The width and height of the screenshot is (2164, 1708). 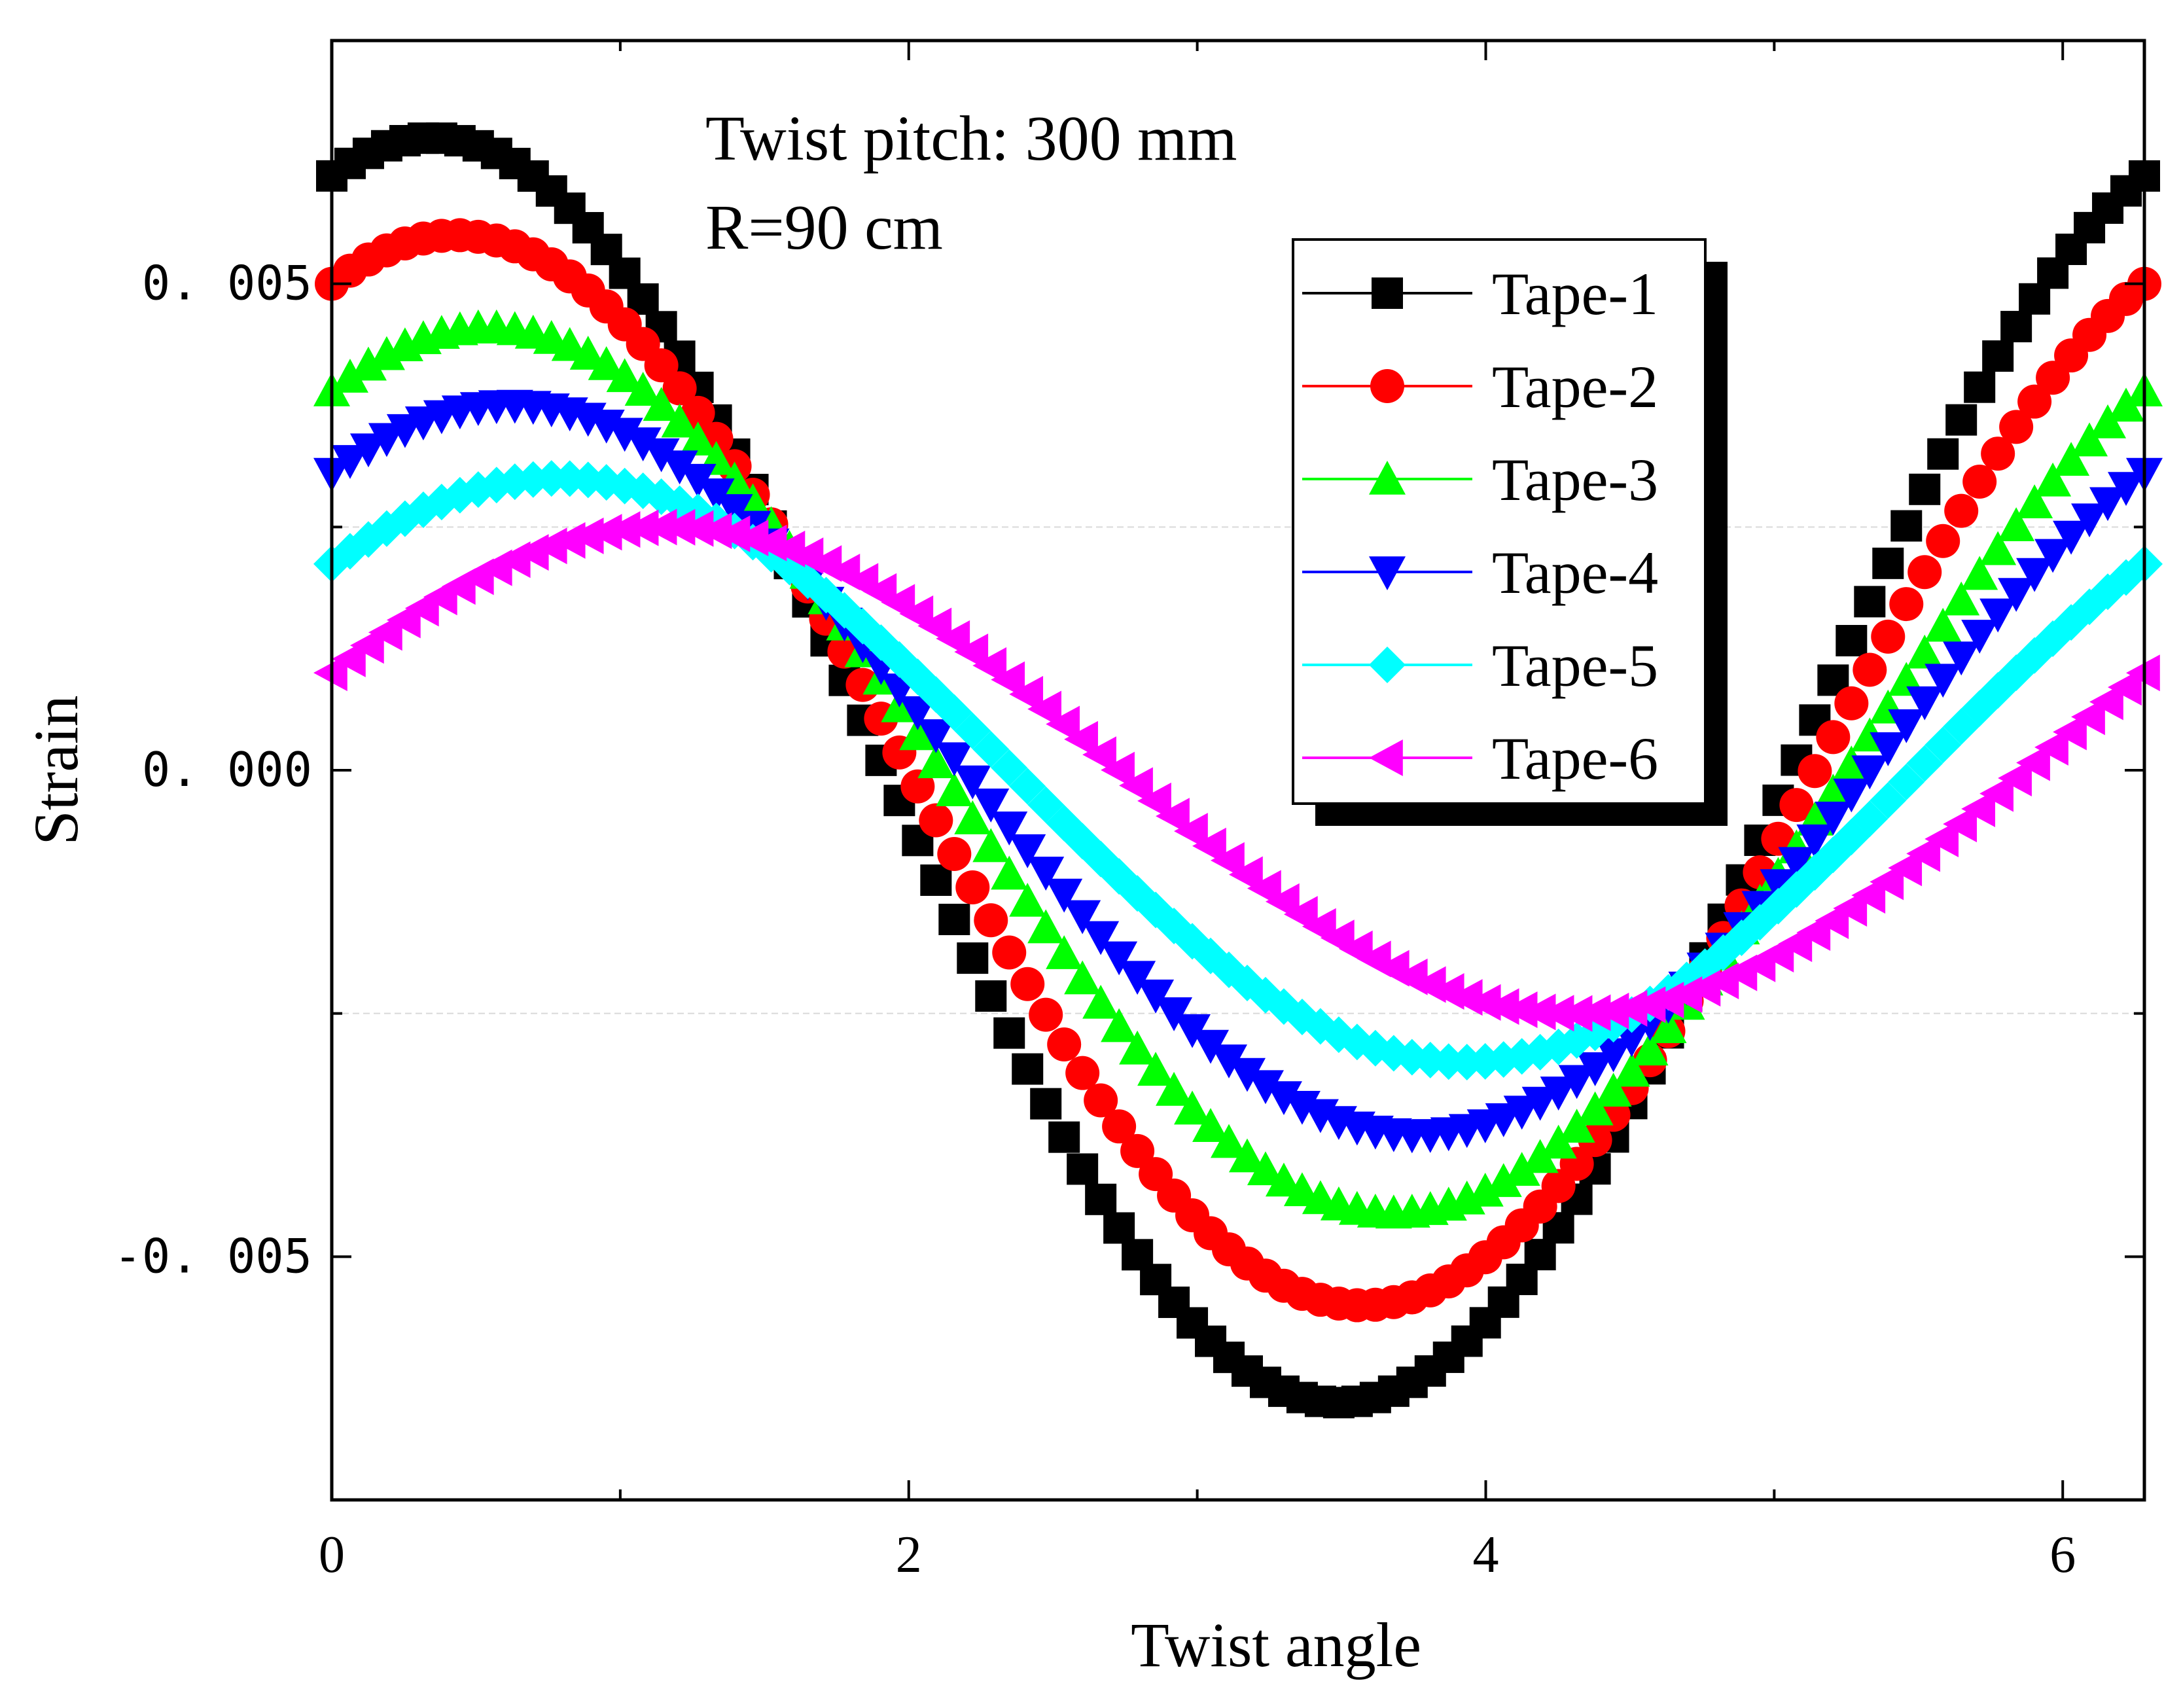 What do you see at coordinates (332, 1555) in the screenshot?
I see `x-tick-label: 0` at bounding box center [332, 1555].